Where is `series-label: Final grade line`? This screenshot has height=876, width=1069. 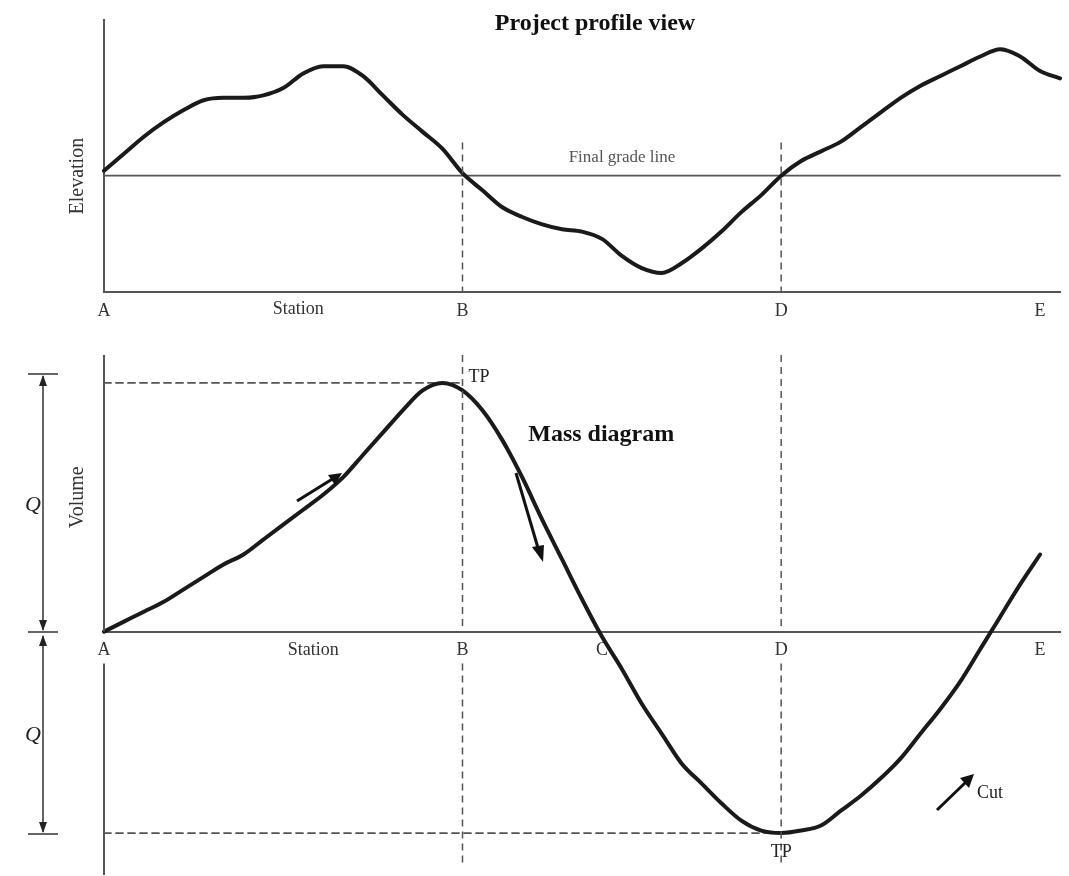 series-label: Final grade line is located at coordinates (622, 156).